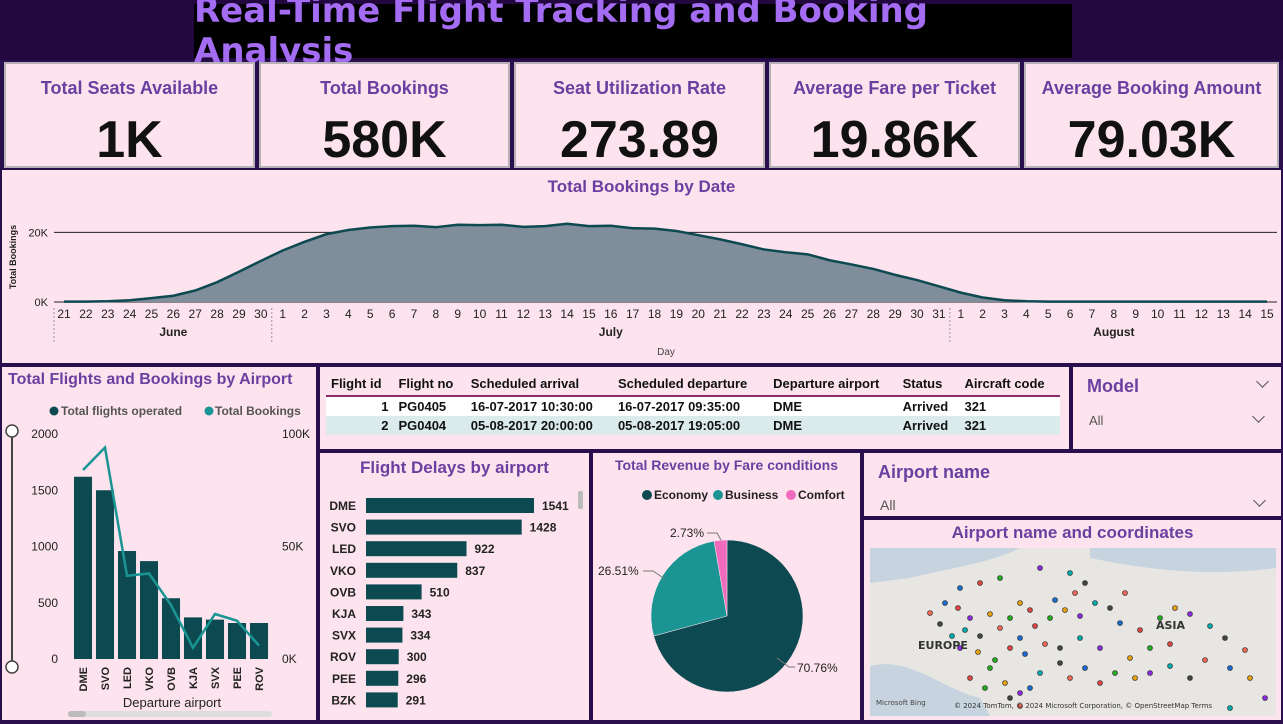 The height and width of the screenshot is (724, 1283). I want to click on category-label: SVO, so click(343, 528).